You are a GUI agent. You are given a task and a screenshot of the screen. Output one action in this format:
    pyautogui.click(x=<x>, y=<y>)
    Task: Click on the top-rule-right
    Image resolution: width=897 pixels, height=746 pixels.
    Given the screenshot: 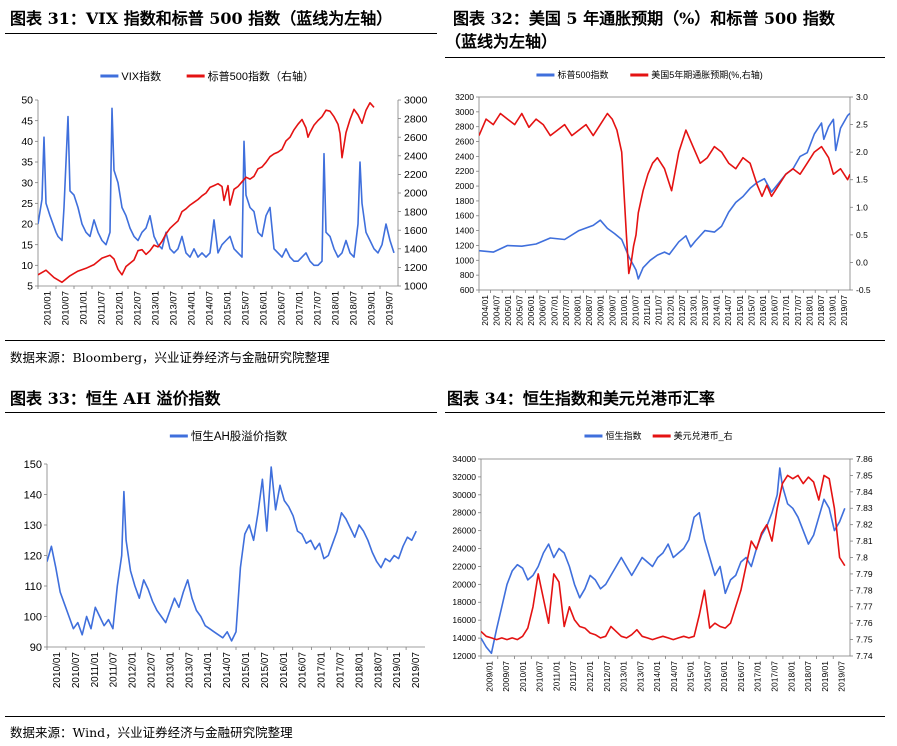 What is the action you would take?
    pyautogui.click(x=665, y=57)
    